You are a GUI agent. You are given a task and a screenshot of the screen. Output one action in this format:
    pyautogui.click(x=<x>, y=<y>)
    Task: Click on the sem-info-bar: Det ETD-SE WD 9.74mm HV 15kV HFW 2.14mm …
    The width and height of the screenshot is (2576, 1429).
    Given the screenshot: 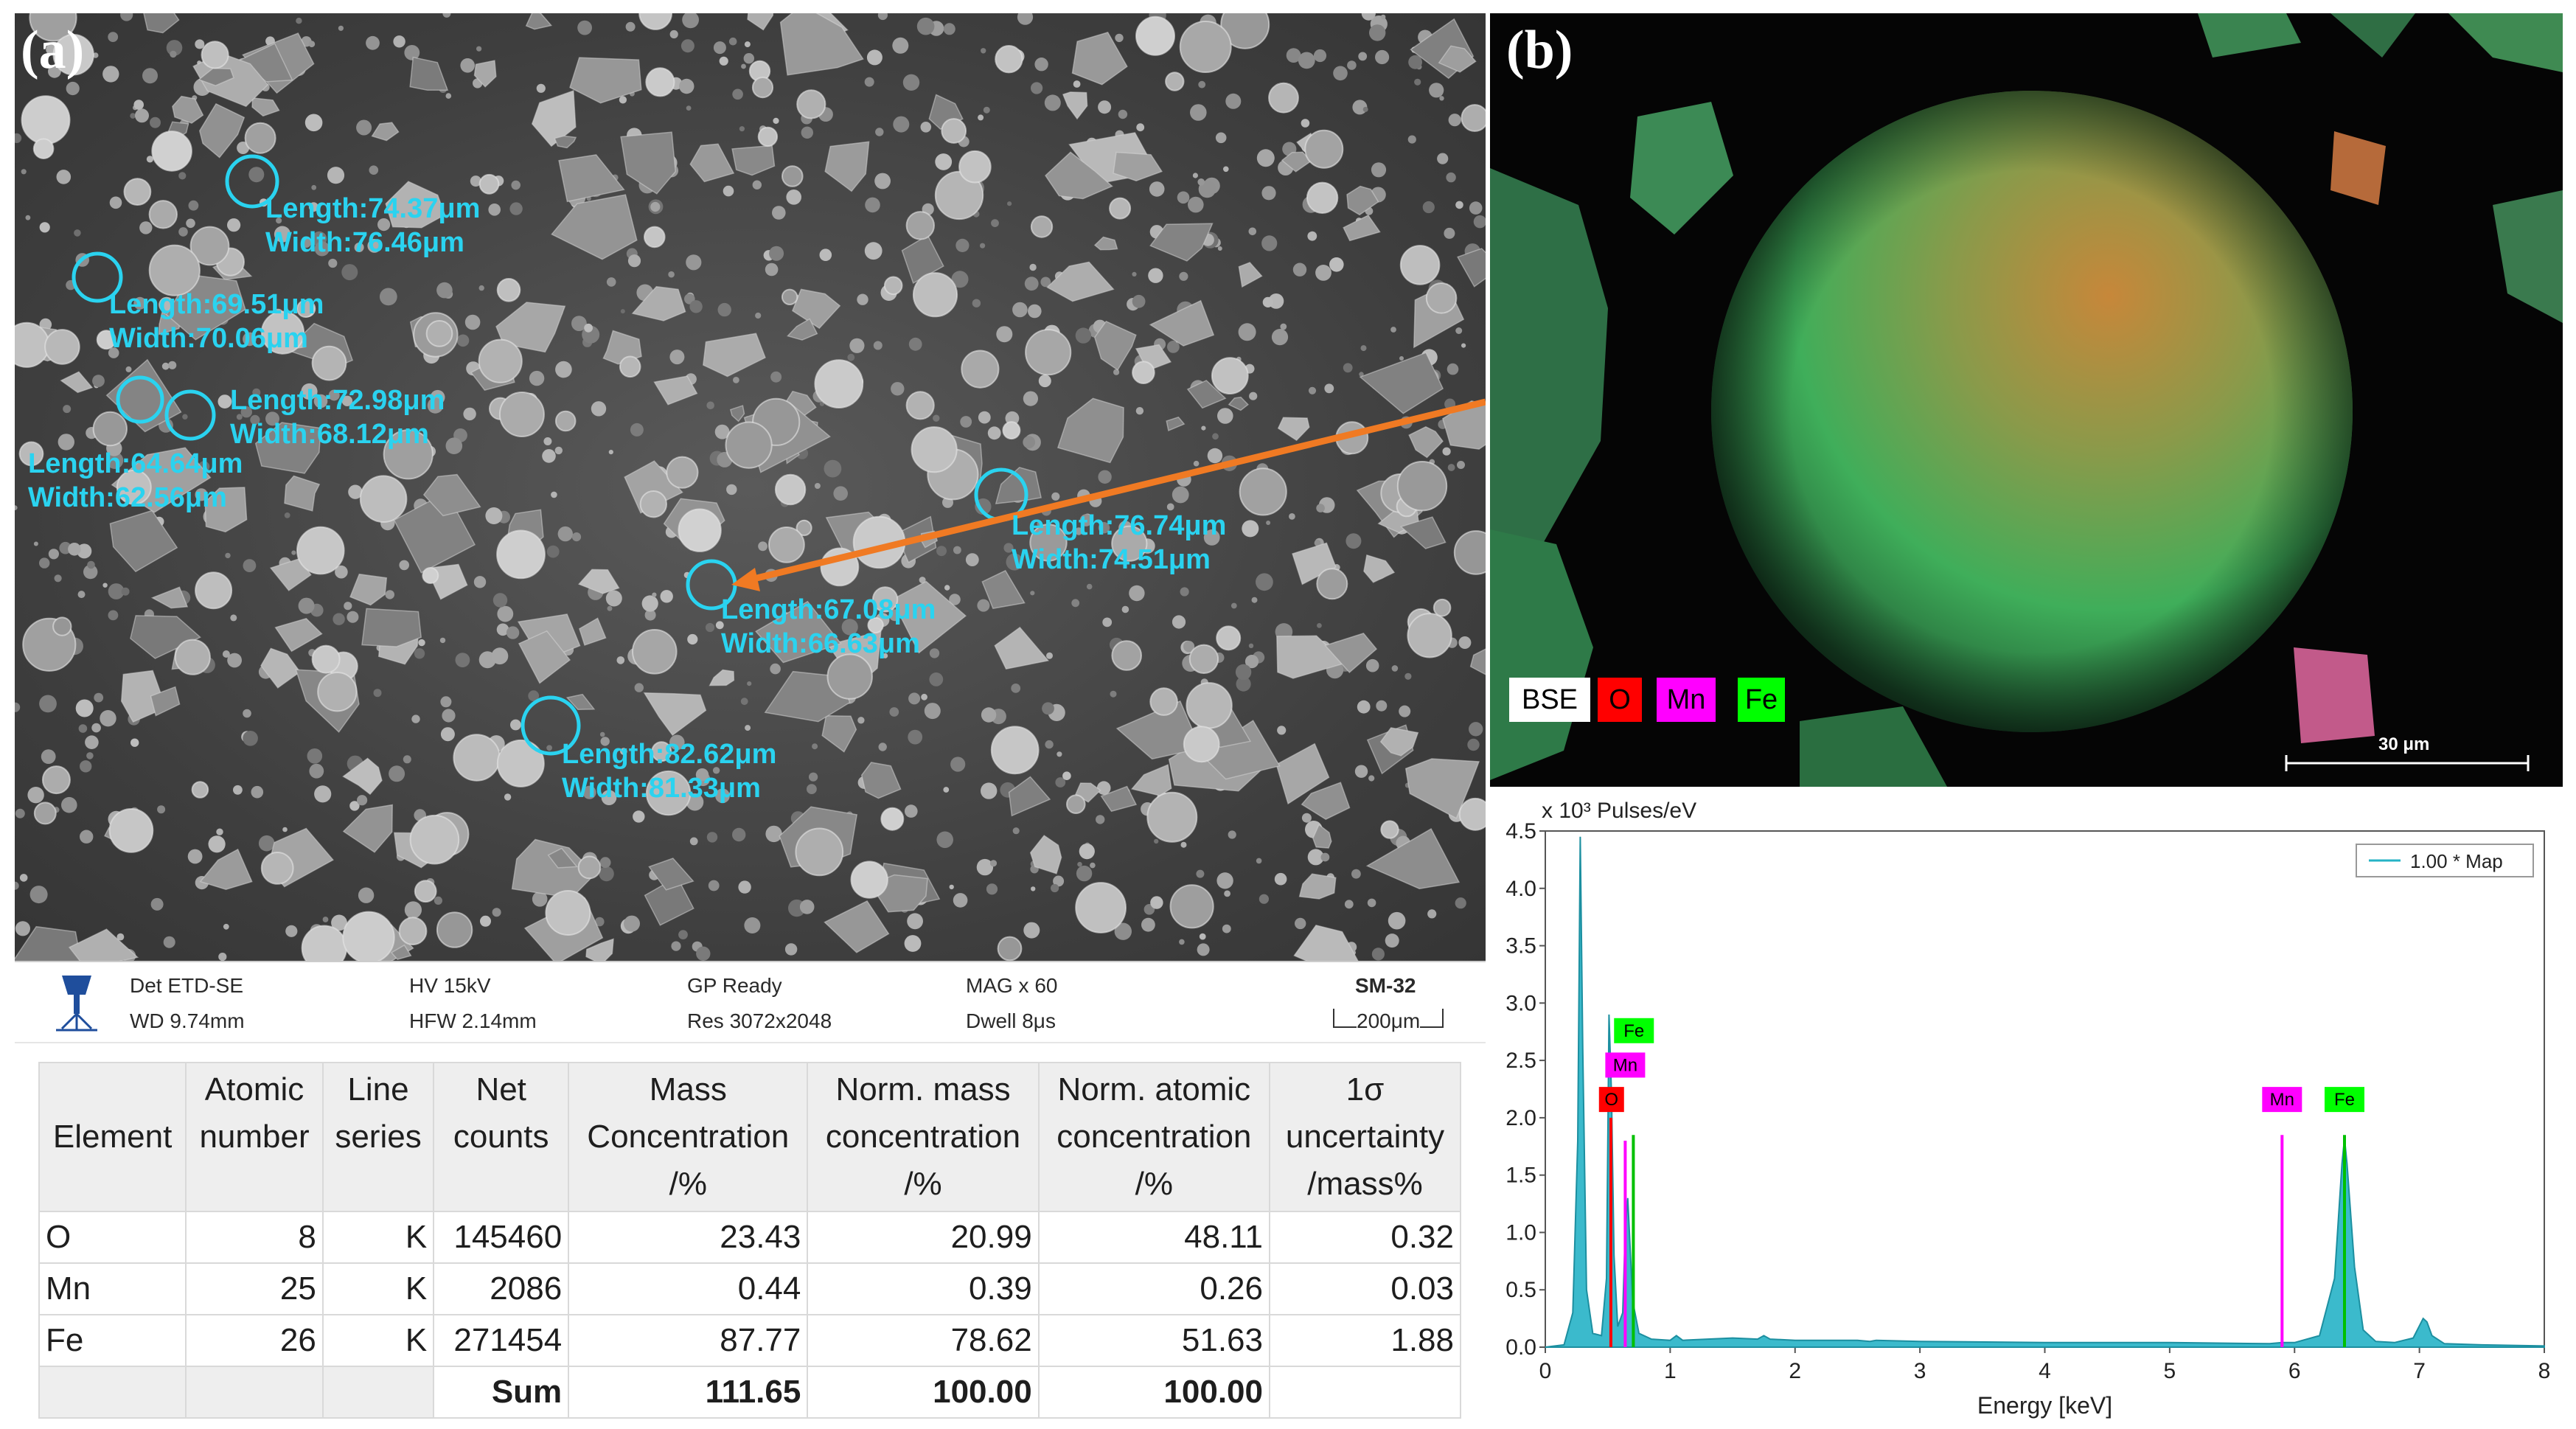 What is the action you would take?
    pyautogui.click(x=750, y=1002)
    